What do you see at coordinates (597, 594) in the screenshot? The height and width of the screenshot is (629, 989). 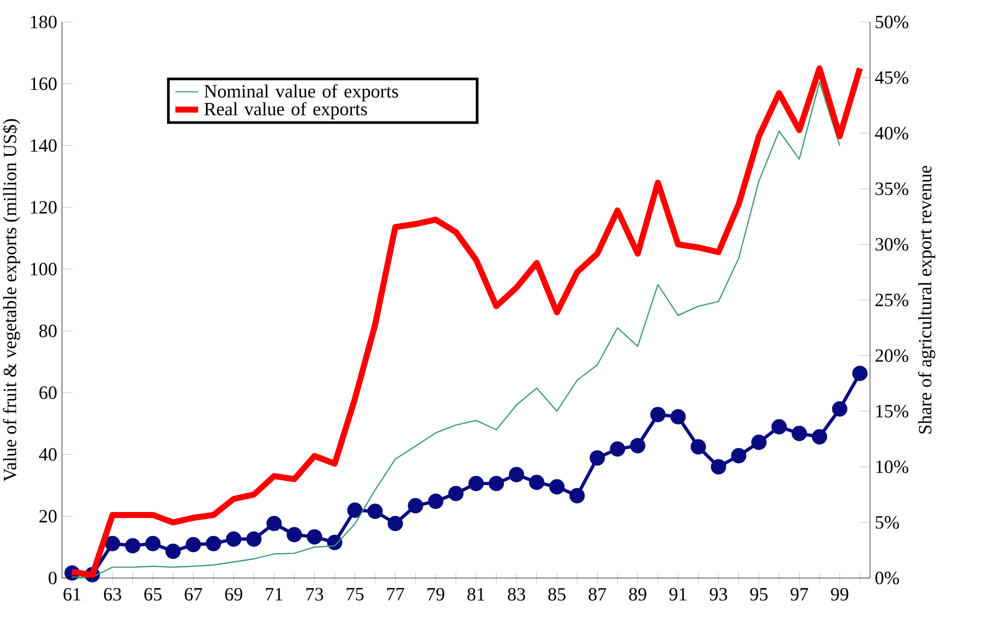 I see `x-tick-label: 87` at bounding box center [597, 594].